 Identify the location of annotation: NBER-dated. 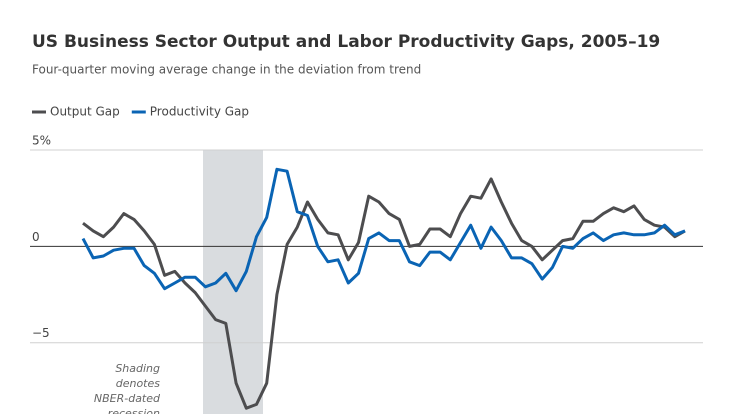
(127, 398).